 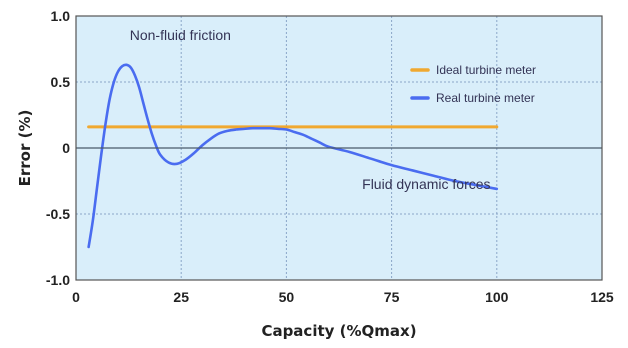 What do you see at coordinates (181, 297) in the screenshot?
I see `x-tick-label: 25` at bounding box center [181, 297].